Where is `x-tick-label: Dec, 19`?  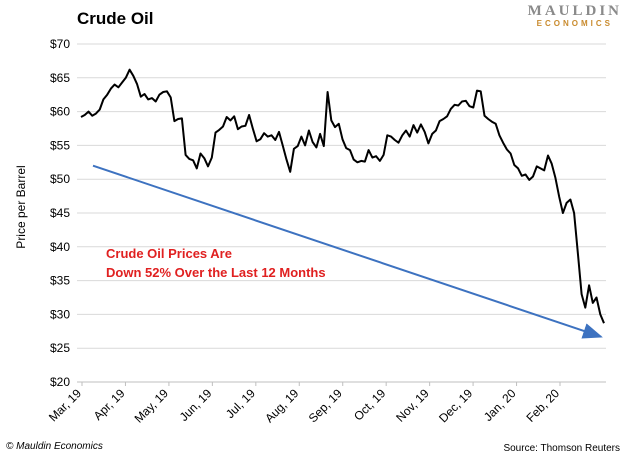 x-tick-label: Dec, 19 is located at coordinates (455, 405).